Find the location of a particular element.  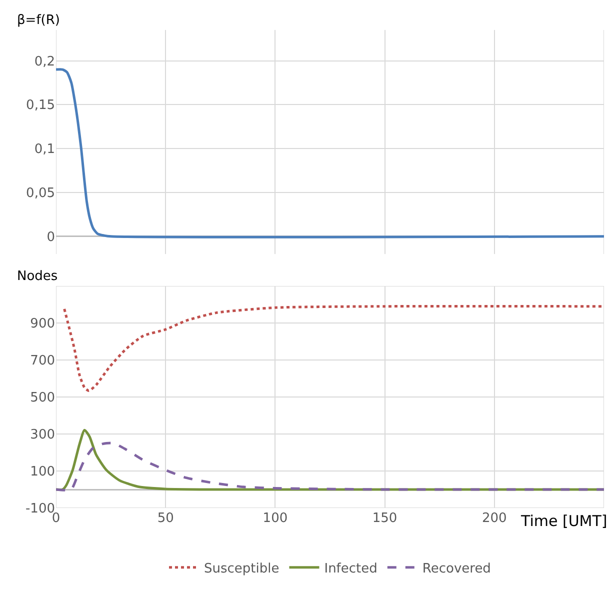

legend-label: Recovered is located at coordinates (456, 568).